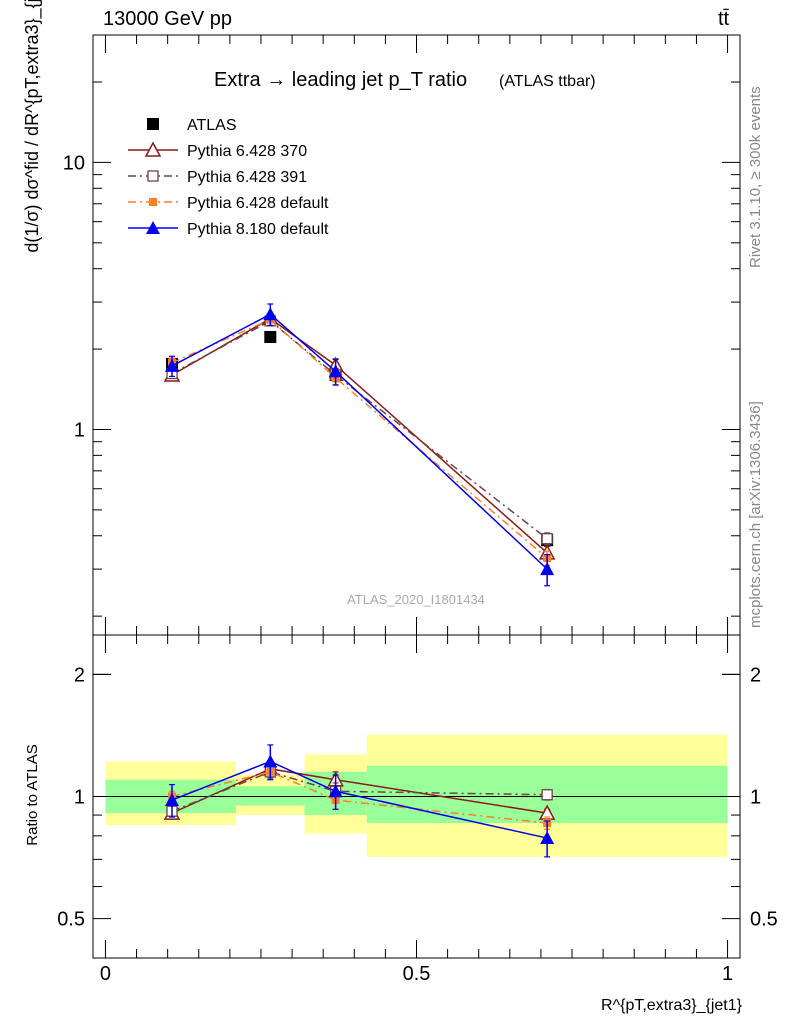 The height and width of the screenshot is (1024, 786). What do you see at coordinates (547, 81) in the screenshot?
I see `chart-title-suffix: (ATLAS ttbar)` at bounding box center [547, 81].